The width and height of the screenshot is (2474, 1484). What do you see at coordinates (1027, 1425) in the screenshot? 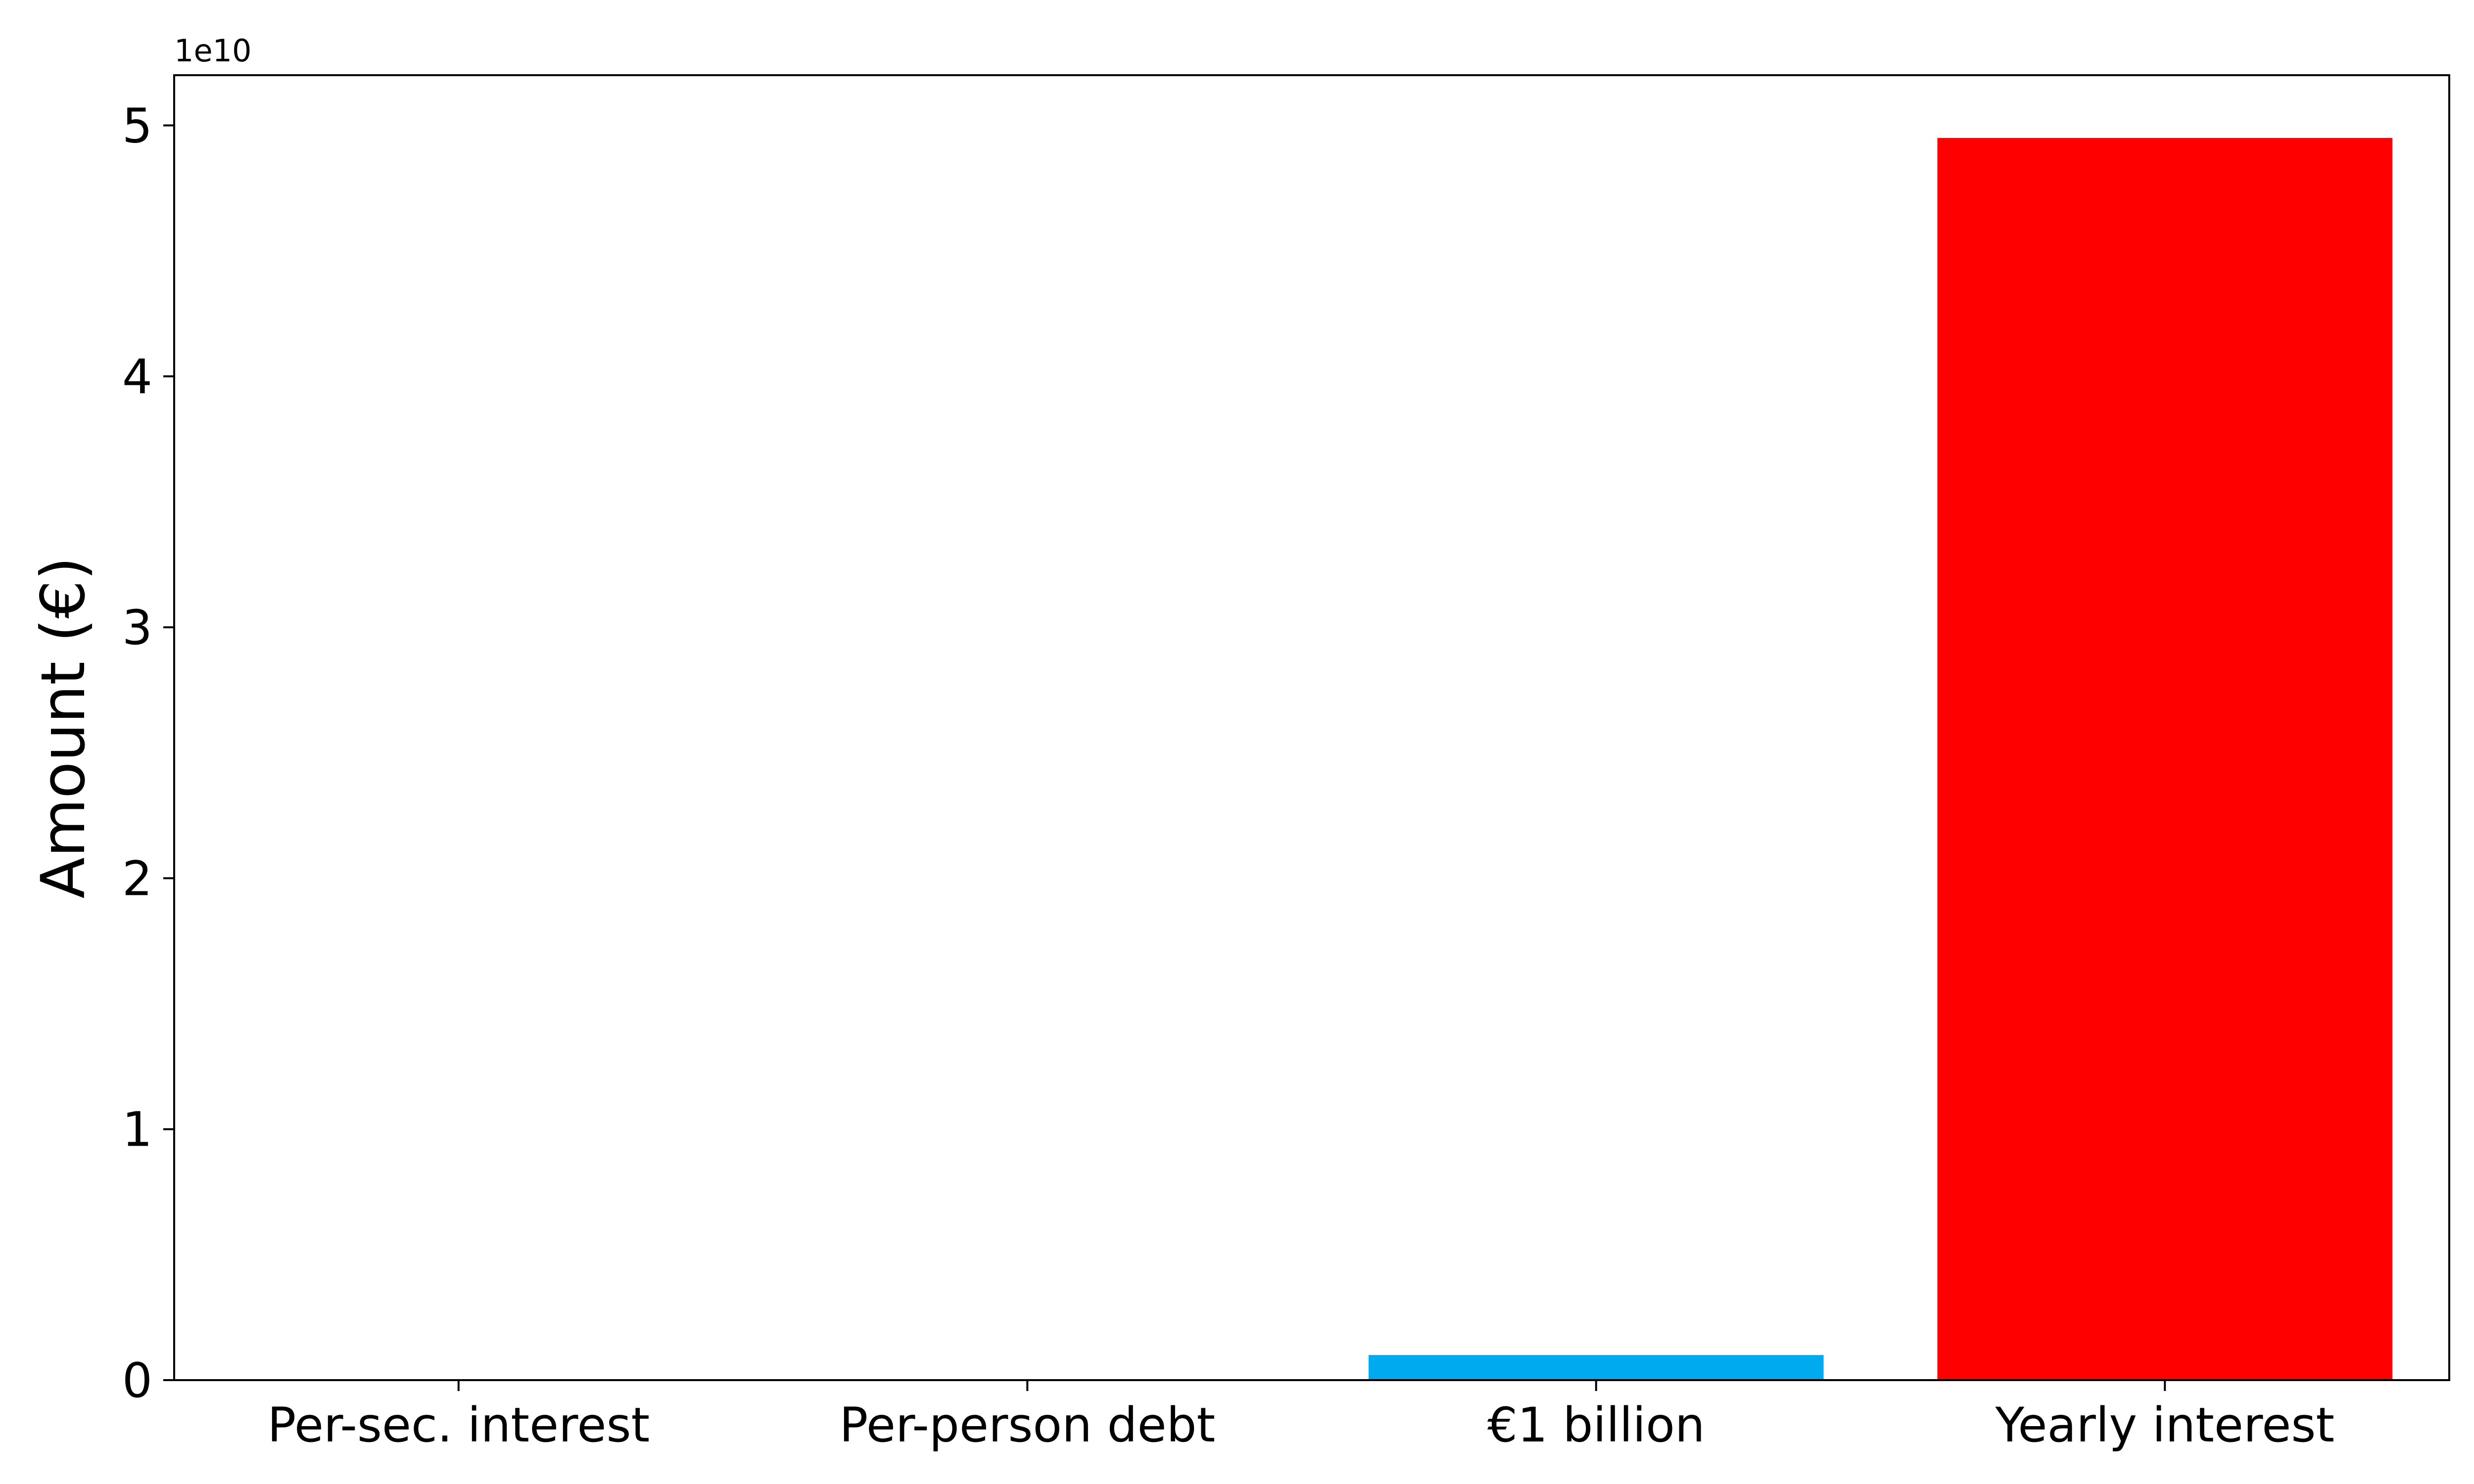
I see `x-tick-label: Per-person debt` at bounding box center [1027, 1425].